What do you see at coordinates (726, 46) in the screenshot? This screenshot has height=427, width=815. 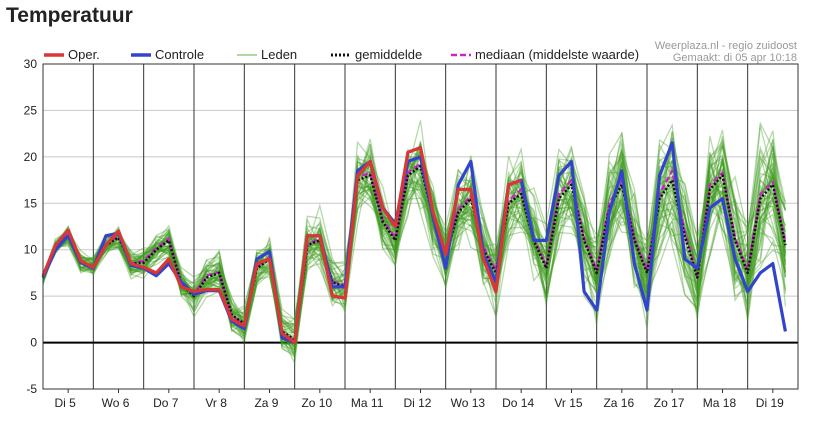 I see `source-credit: Weerplaza.nl - regio zuidoost` at bounding box center [726, 46].